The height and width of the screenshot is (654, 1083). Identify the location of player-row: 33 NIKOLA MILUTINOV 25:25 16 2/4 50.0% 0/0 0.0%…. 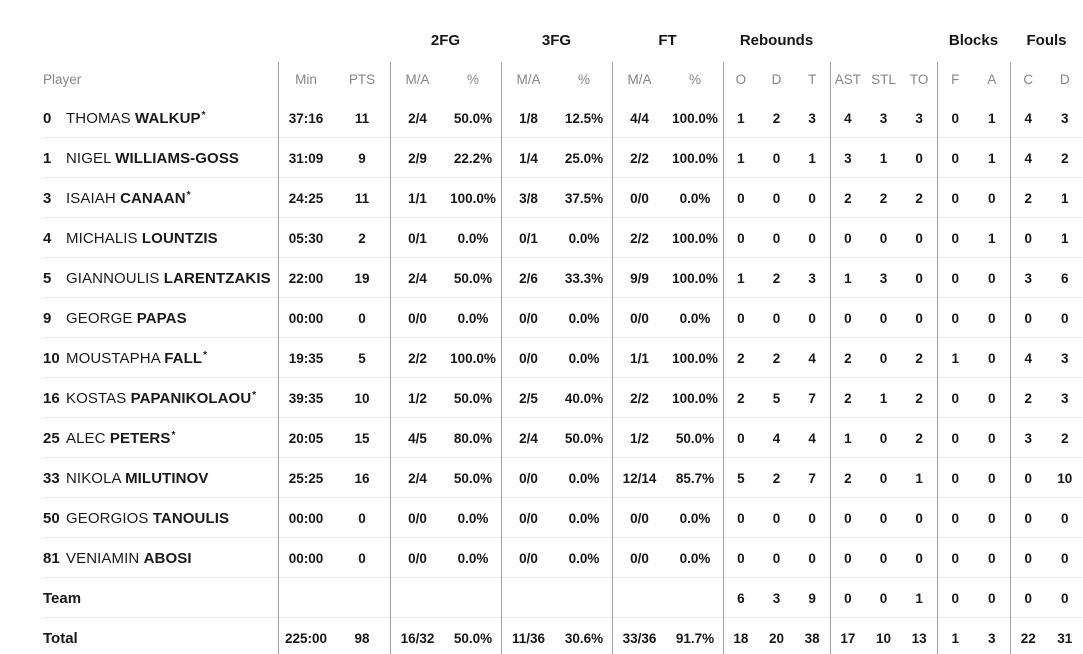
(541, 478).